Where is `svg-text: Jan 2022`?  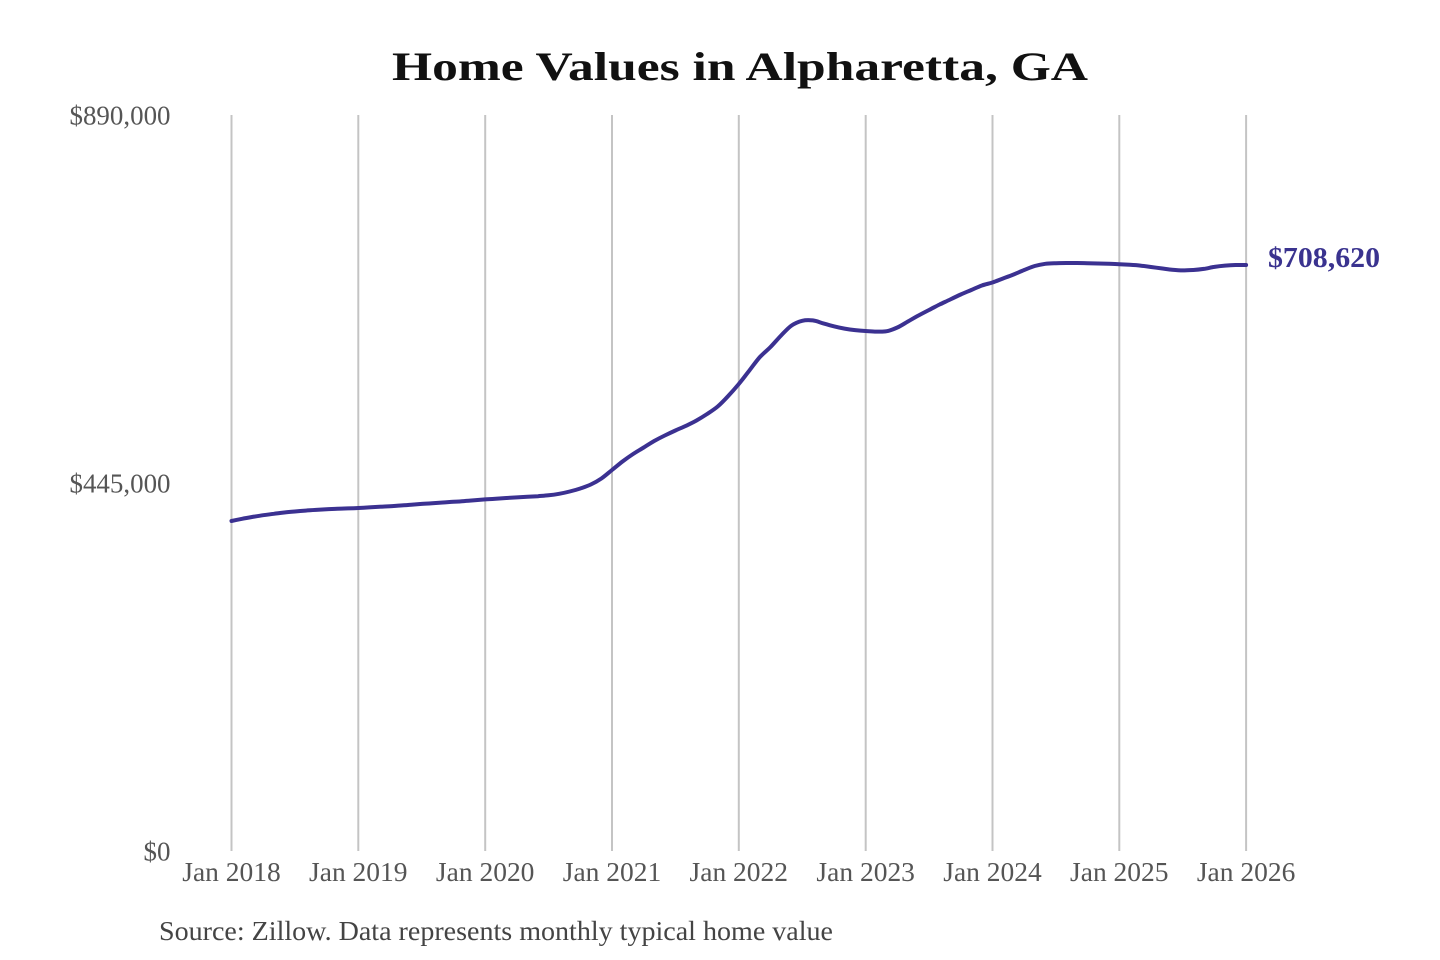
svg-text: Jan 2022 is located at coordinates (739, 872).